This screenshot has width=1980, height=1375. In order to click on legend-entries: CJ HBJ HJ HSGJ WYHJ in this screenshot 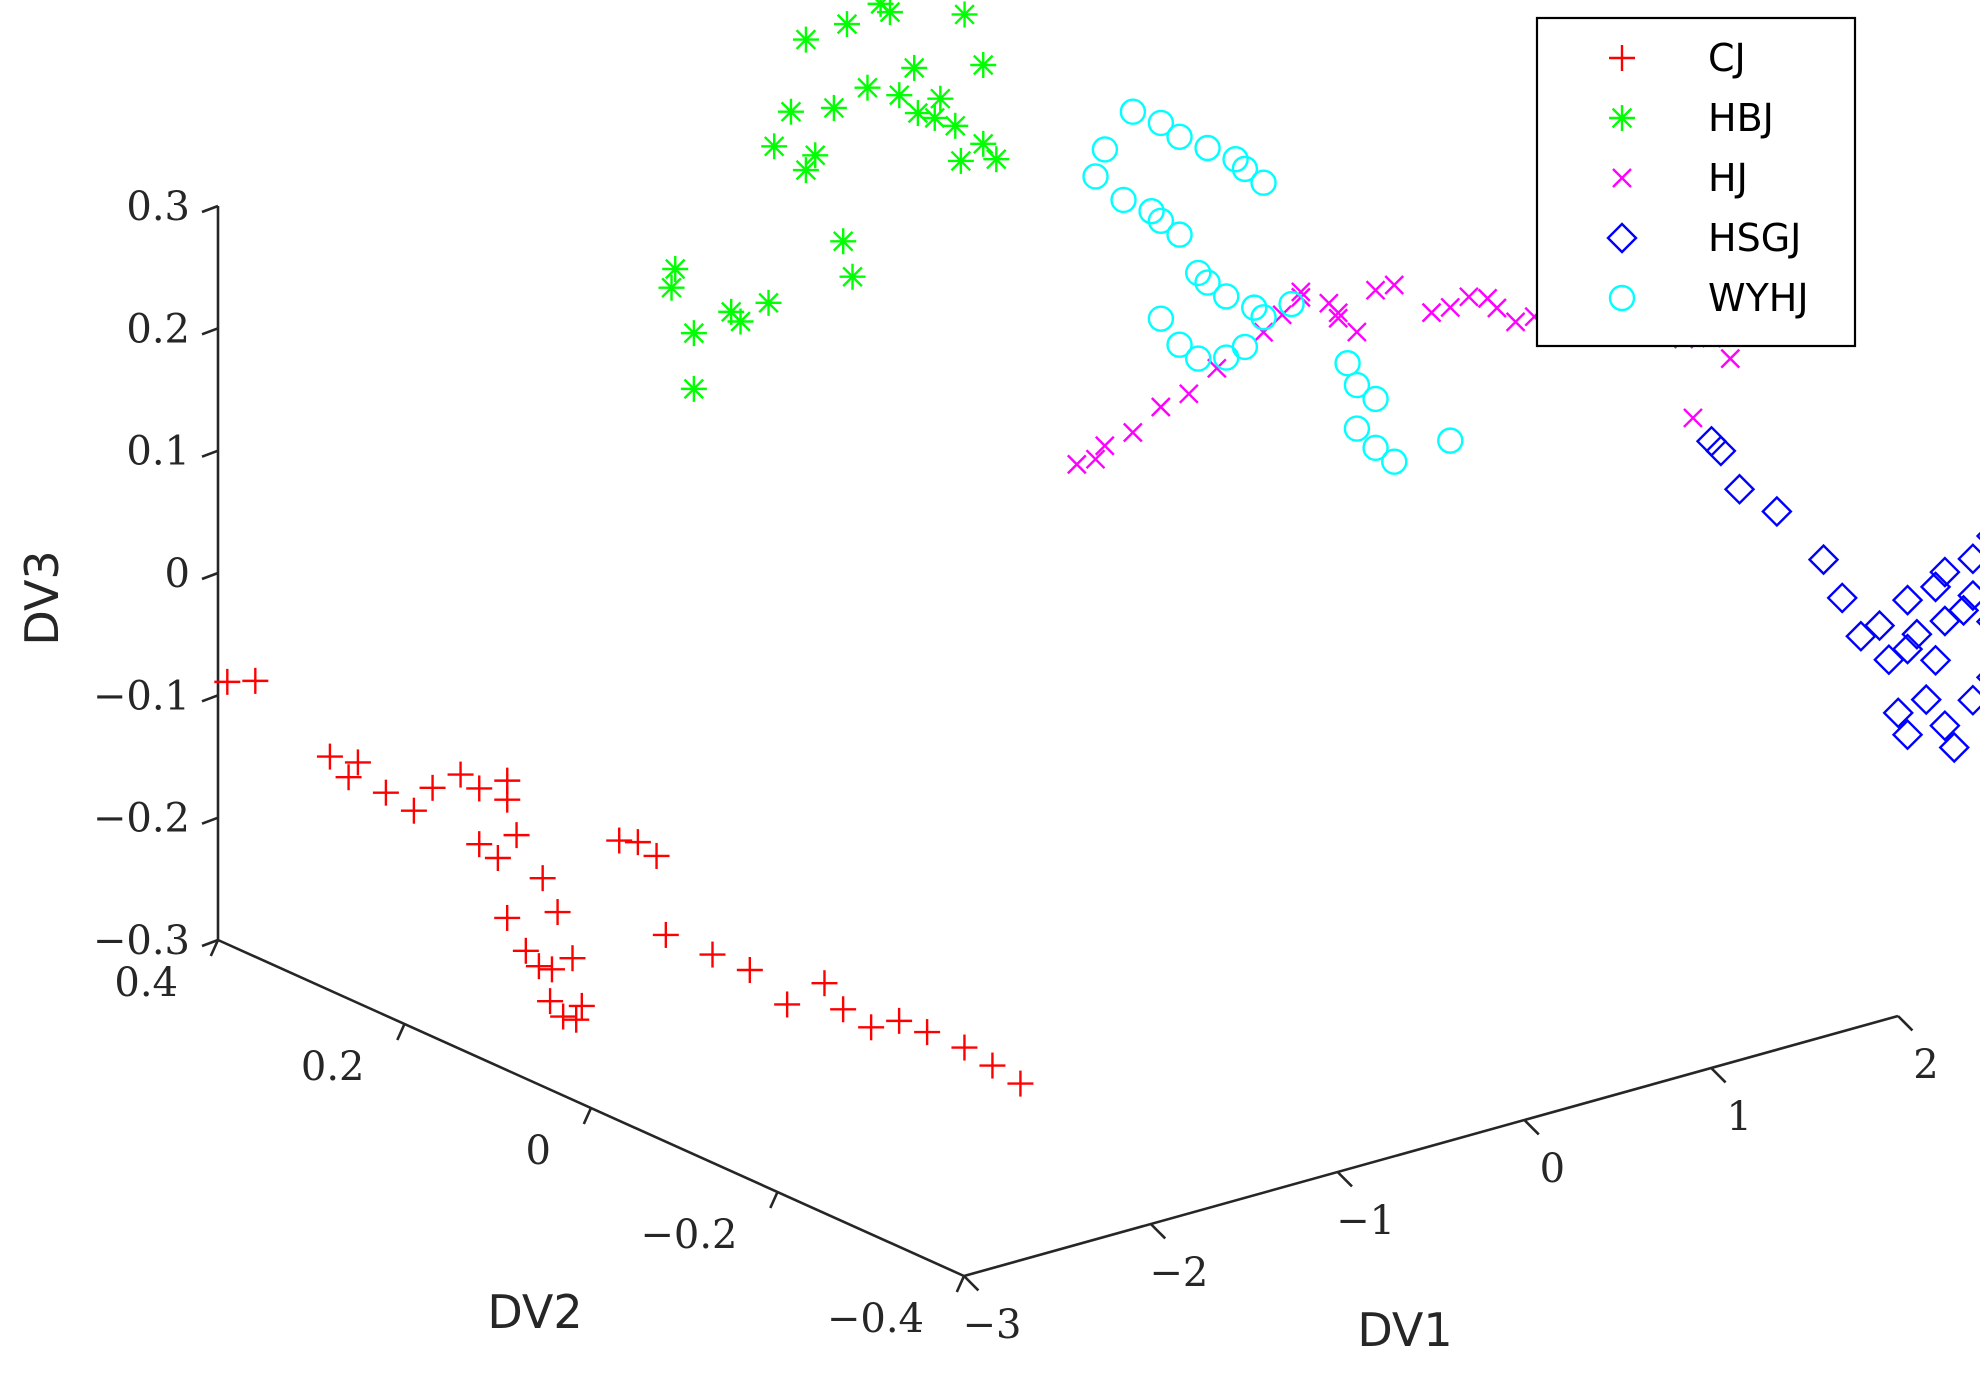, I will do `click(1707, 178)`.